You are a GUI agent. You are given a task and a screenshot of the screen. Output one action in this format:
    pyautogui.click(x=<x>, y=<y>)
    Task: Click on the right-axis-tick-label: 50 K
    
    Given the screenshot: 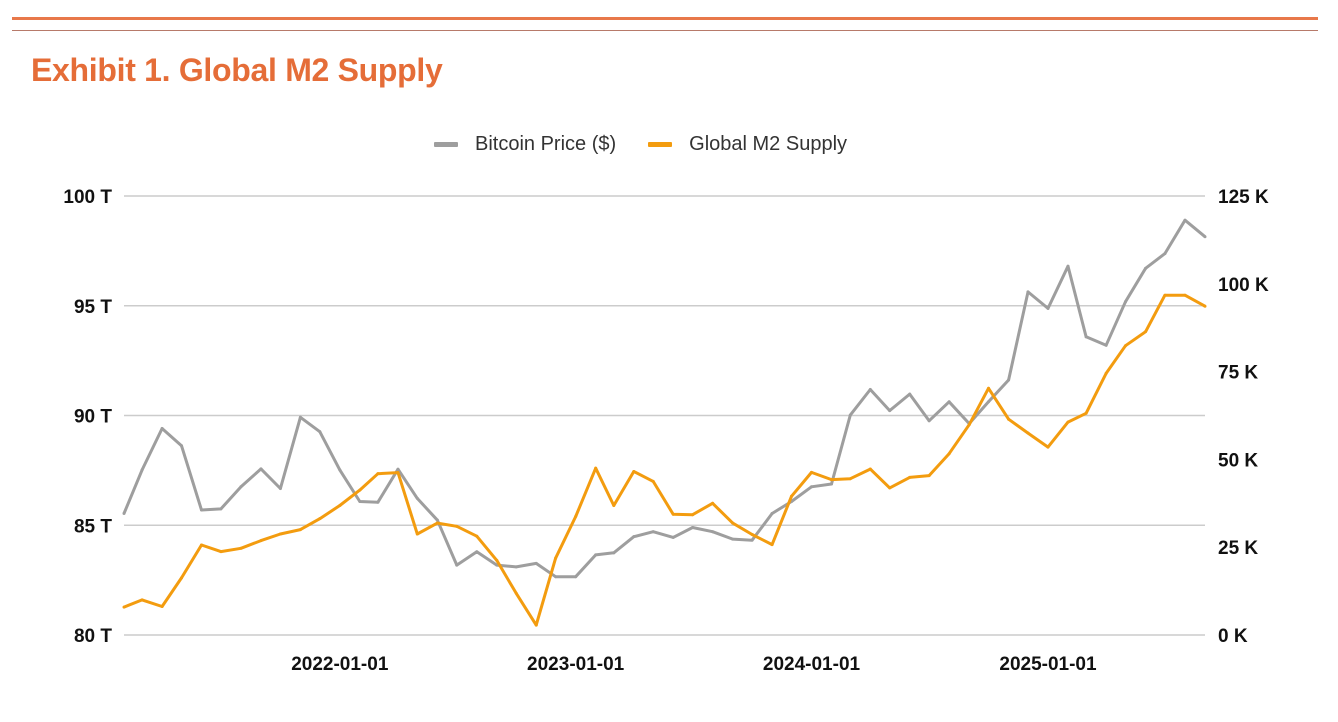 What is the action you would take?
    pyautogui.click(x=1238, y=460)
    